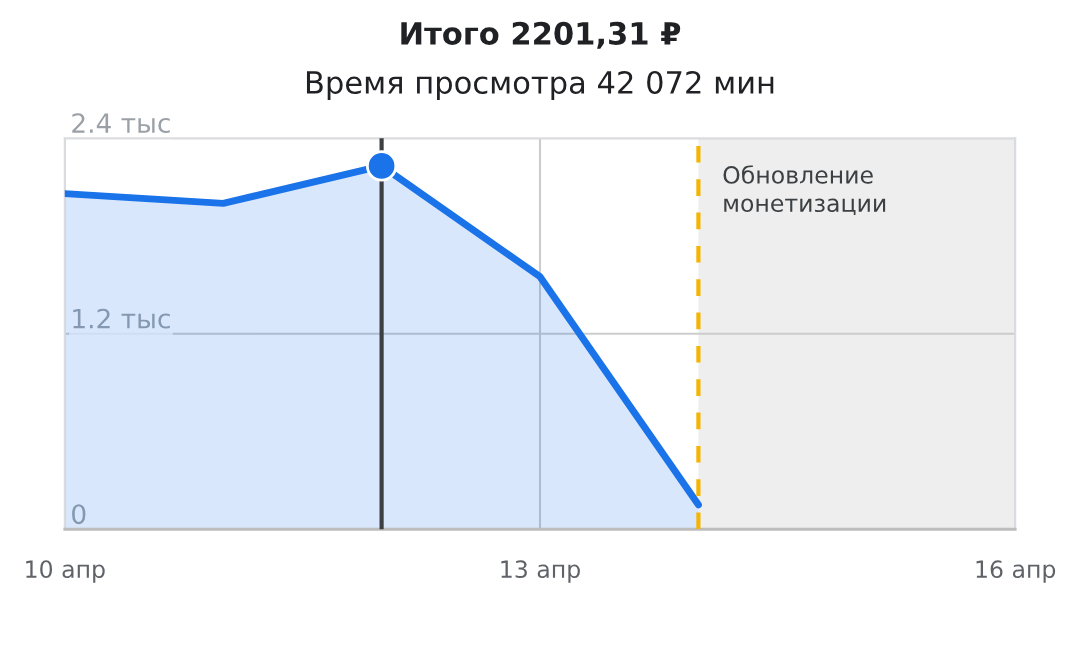 Image resolution: width=1080 pixels, height=655 pixels. I want to click on chart-title: Итого 2201,31 ₽, so click(541, 35).